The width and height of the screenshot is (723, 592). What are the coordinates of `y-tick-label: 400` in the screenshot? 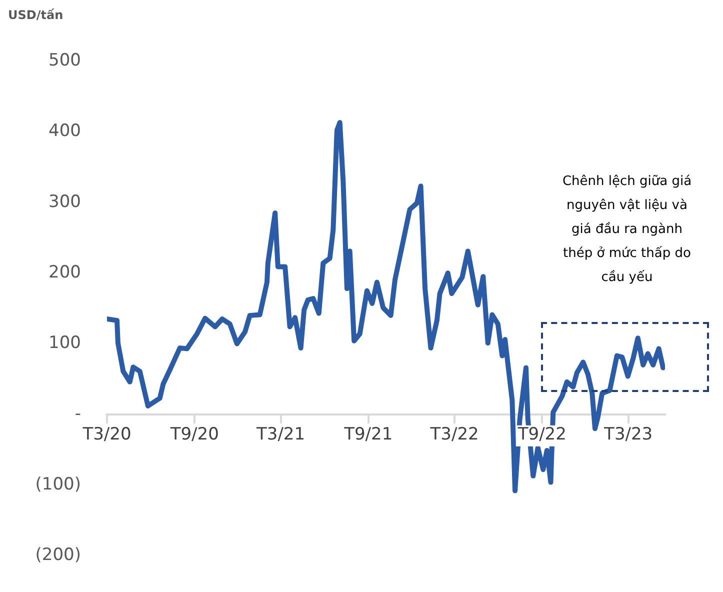 It's located at (64, 131).